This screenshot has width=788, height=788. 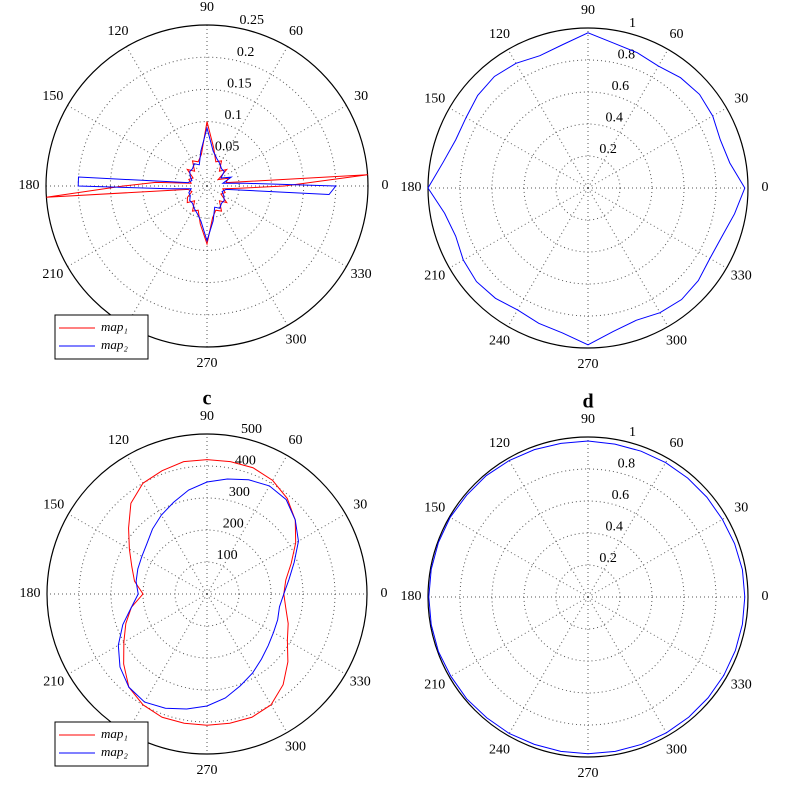 What do you see at coordinates (245, 461) in the screenshot?
I see `r-tick-label: 400` at bounding box center [245, 461].